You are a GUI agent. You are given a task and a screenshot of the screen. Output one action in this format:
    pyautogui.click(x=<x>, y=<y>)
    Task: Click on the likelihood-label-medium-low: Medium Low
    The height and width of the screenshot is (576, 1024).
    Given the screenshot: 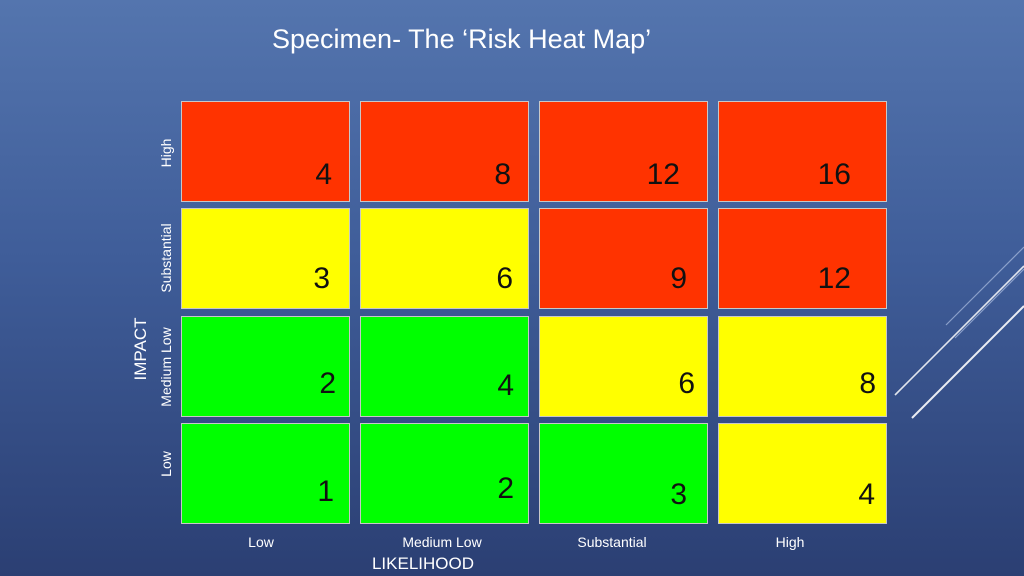 What is the action you would take?
    pyautogui.click(x=442, y=542)
    